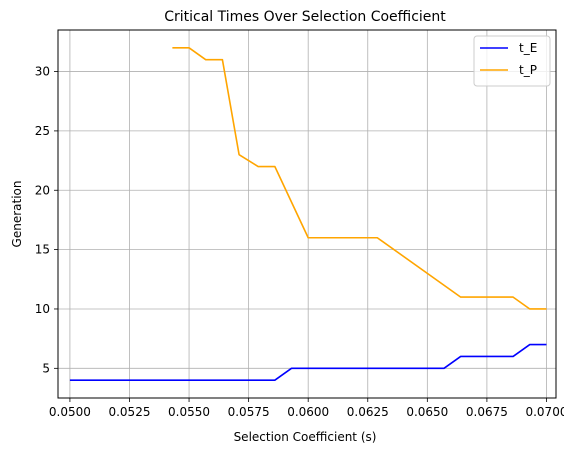 The image size is (564, 453). What do you see at coordinates (368, 412) in the screenshot?
I see `x-tick-label: 0.0625` at bounding box center [368, 412].